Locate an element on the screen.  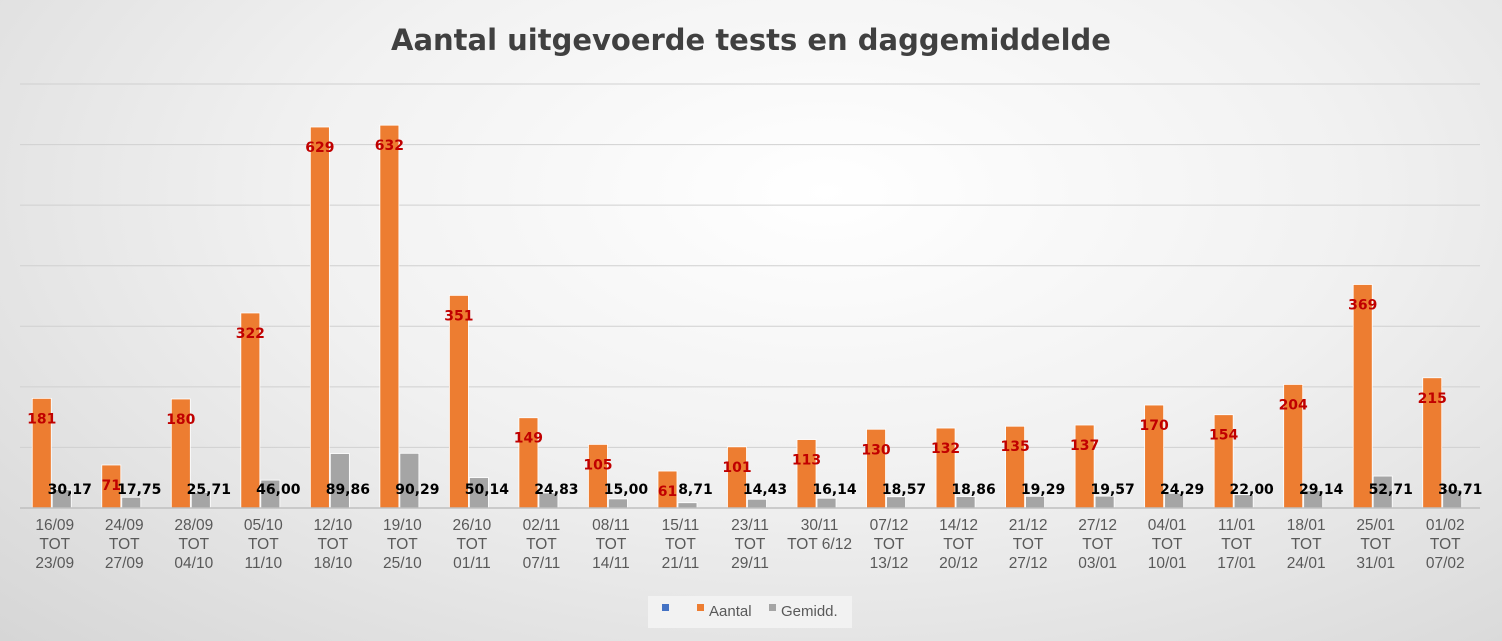
legend: Aantal Gemidd. is located at coordinates (750, 612).